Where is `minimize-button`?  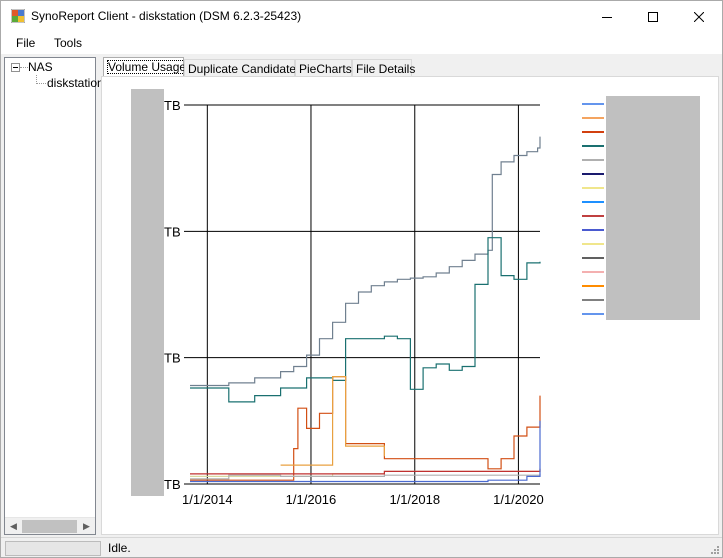
minimize-button is located at coordinates (607, 16).